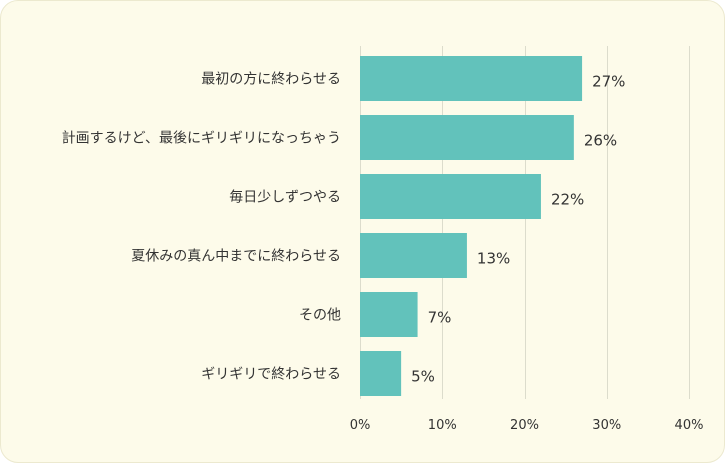 The image size is (725, 464). I want to click on category-label: ギリギリで終わらせる, so click(271, 375).